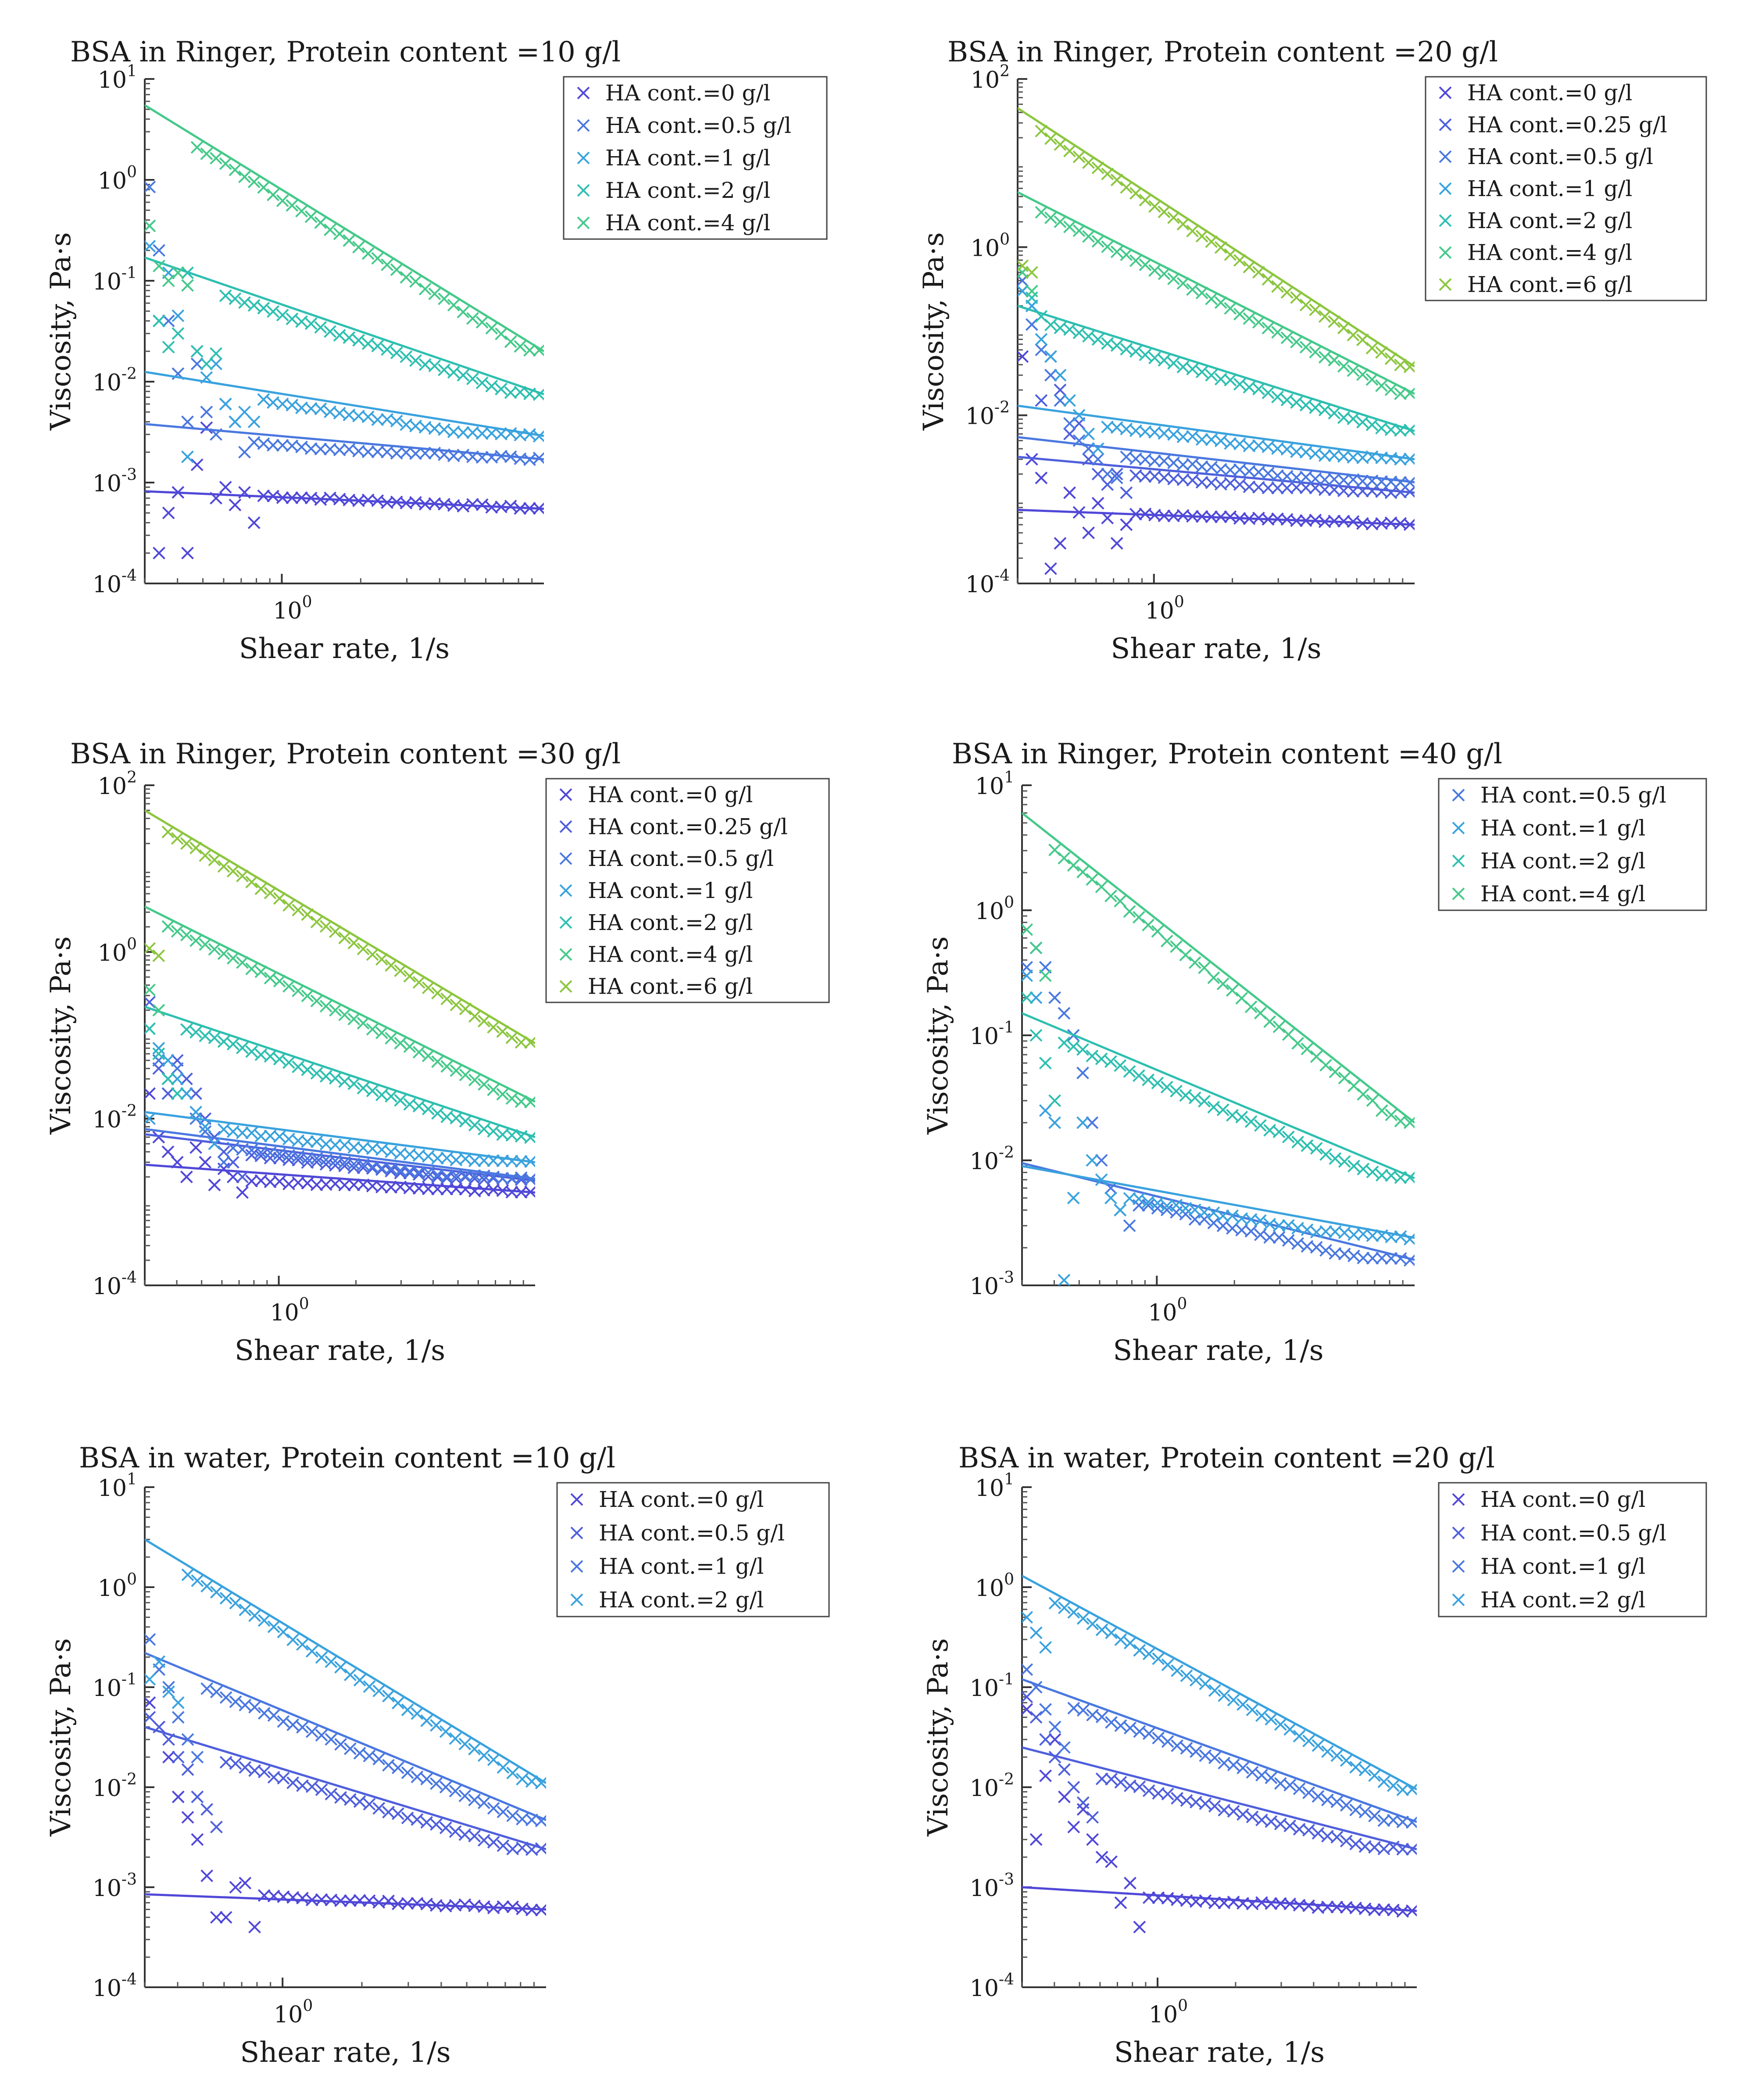 Image resolution: width=1744 pixels, height=2100 pixels. What do you see at coordinates (304, 1304) in the screenshot?
I see `x-tick-exponent: 0` at bounding box center [304, 1304].